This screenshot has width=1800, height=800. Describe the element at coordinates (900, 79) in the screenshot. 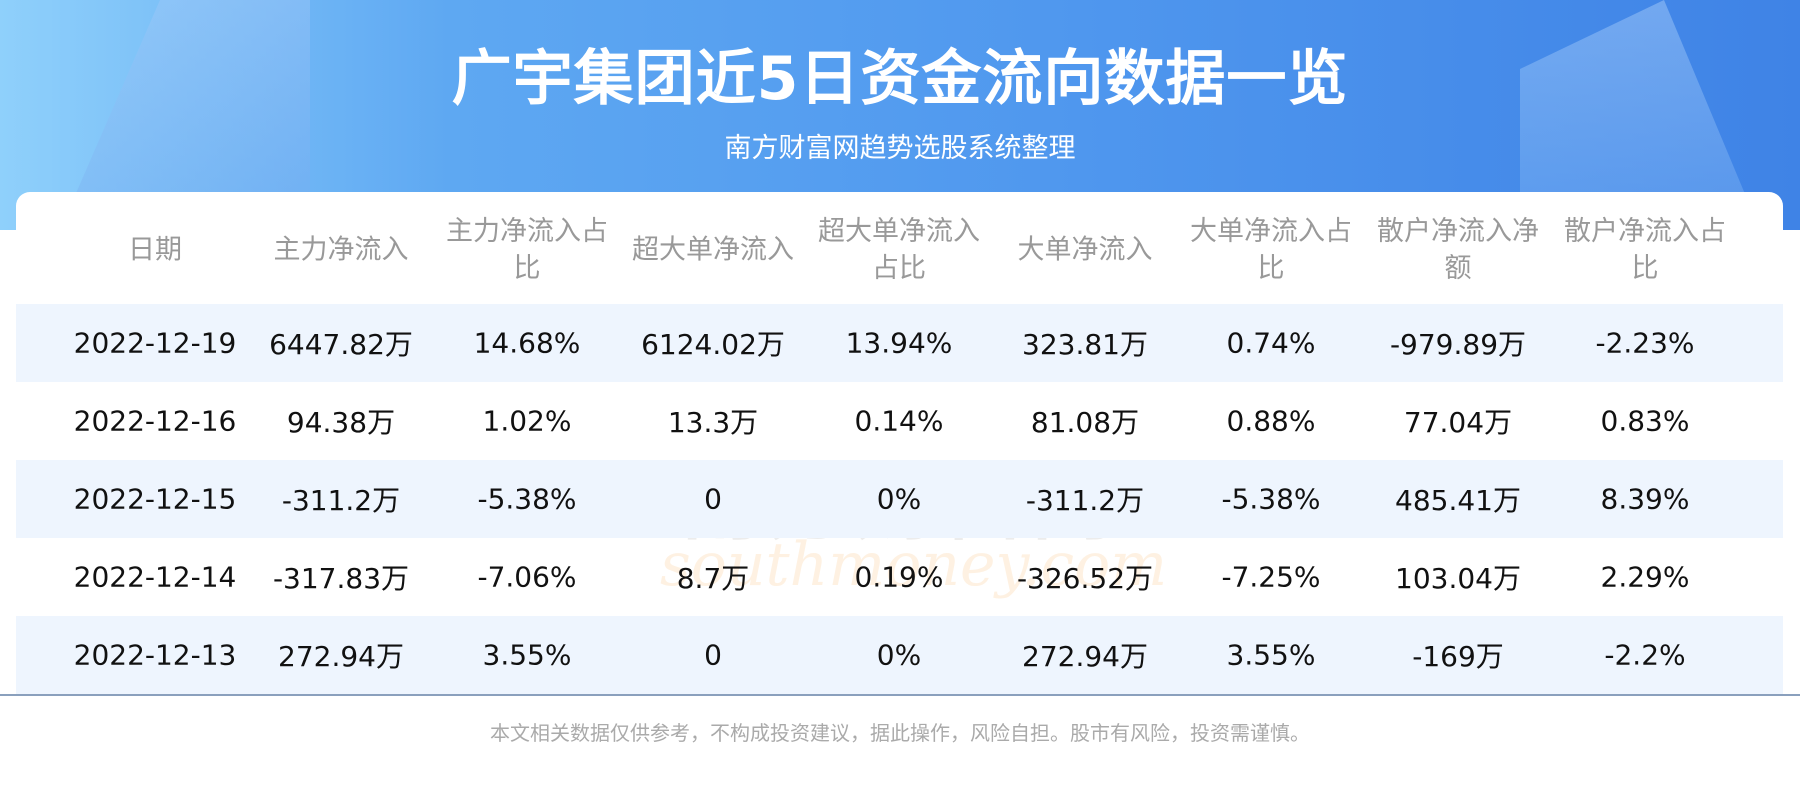

I see `page-title: 广宇集团近5日资金流向数据一览` at that location.